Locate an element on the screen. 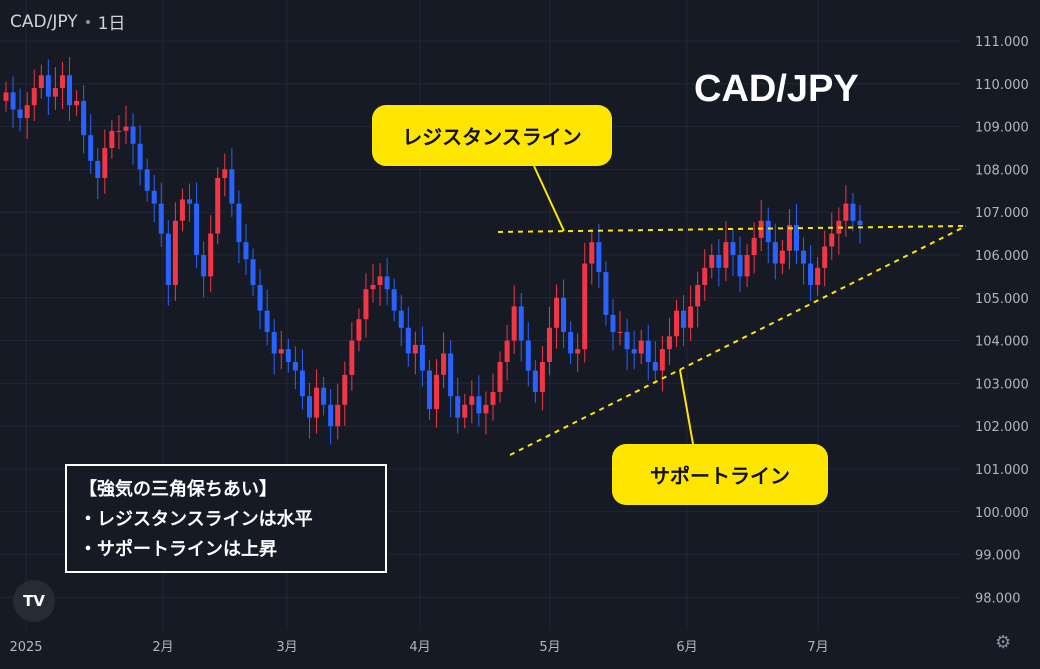 The height and width of the screenshot is (669, 1040). symbol-name: CAD/JPY is located at coordinates (44, 21).